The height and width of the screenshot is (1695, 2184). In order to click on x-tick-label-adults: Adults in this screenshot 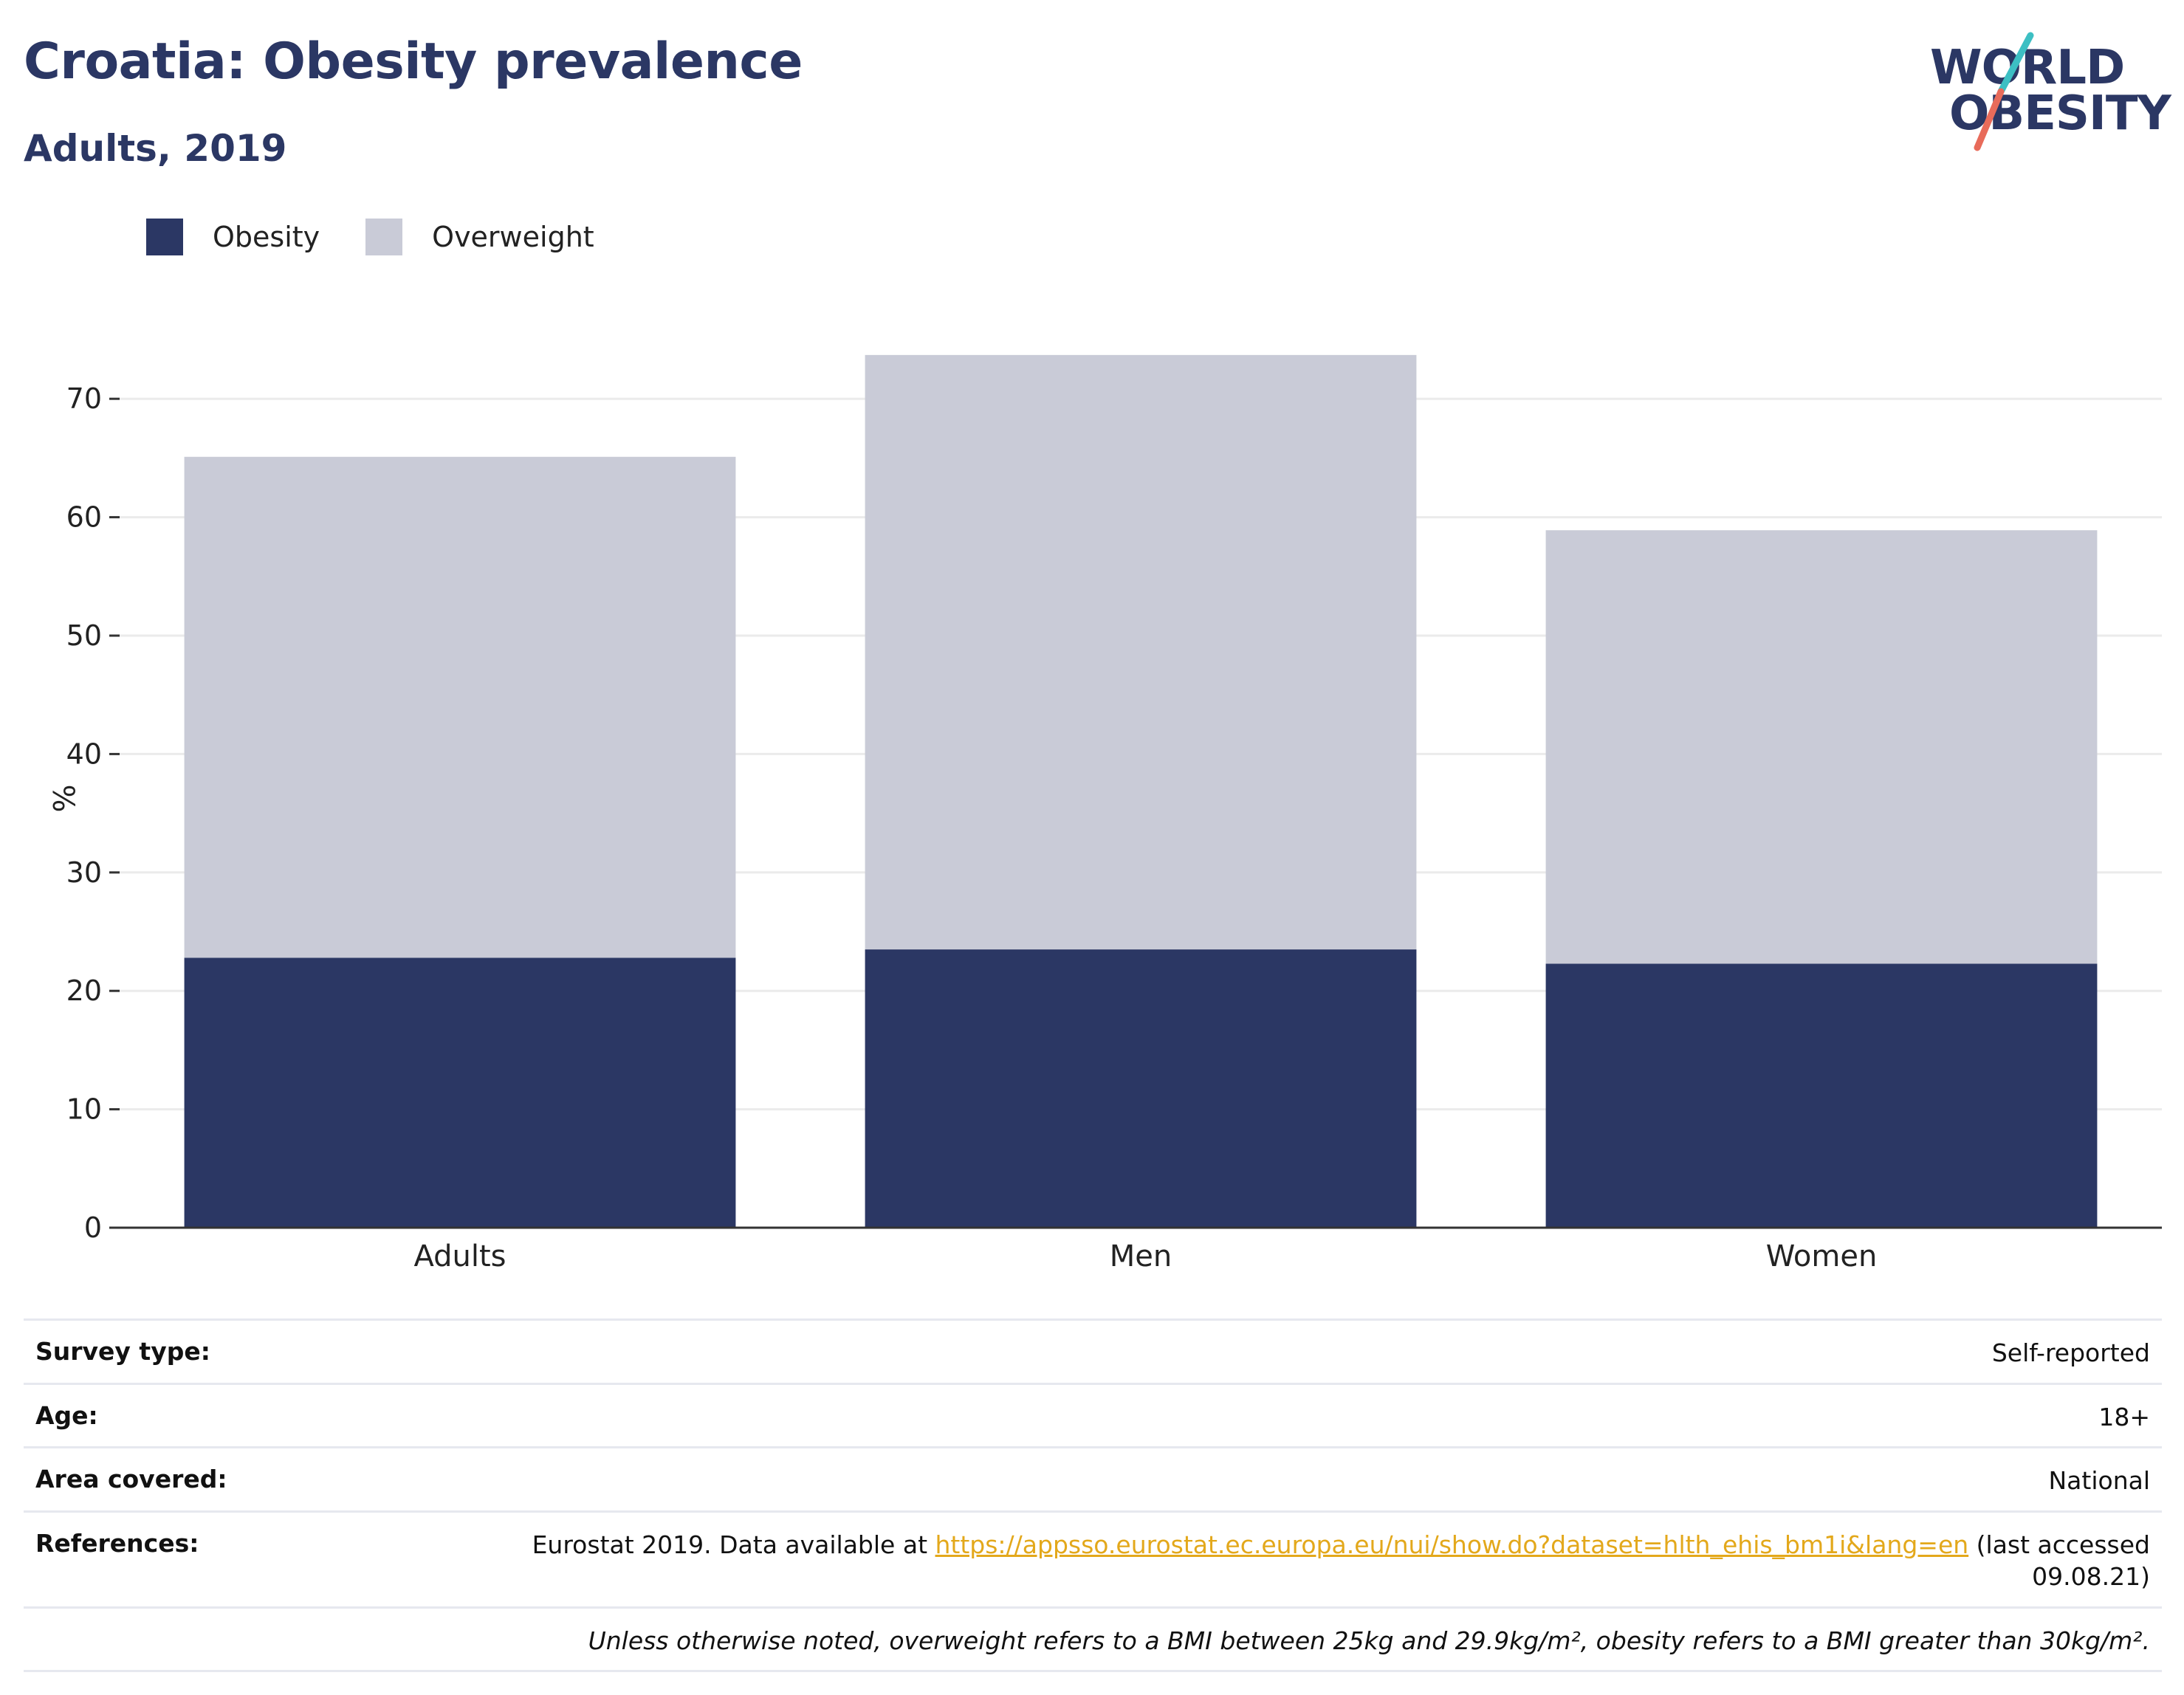, I will do `click(459, 1256)`.